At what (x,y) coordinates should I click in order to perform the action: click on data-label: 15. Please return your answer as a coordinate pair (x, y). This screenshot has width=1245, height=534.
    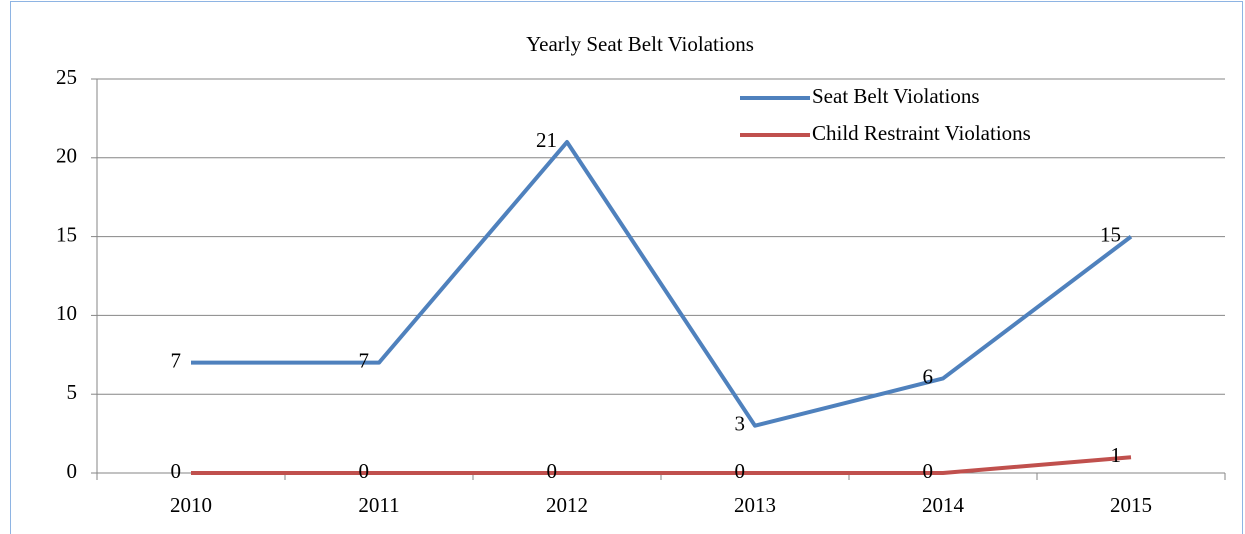
    Looking at the image, I should click on (1110, 234).